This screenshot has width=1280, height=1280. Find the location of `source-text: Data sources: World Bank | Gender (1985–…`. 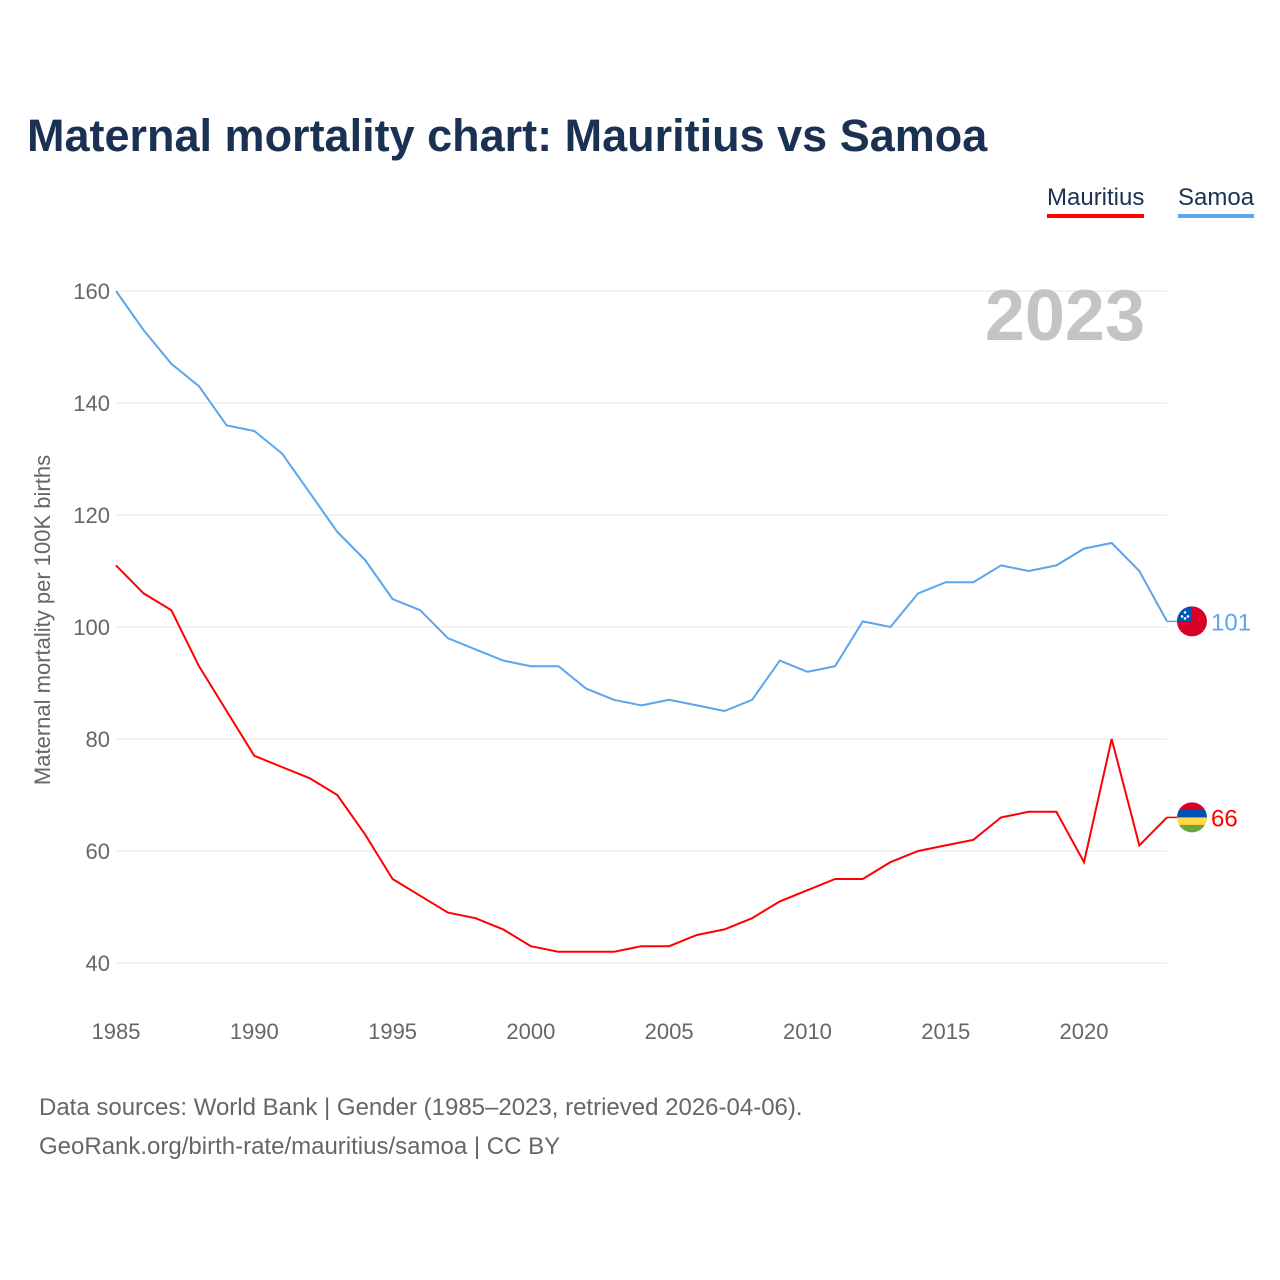

source-text: Data sources: World Bank | Gender (1985–… is located at coordinates (421, 1107).